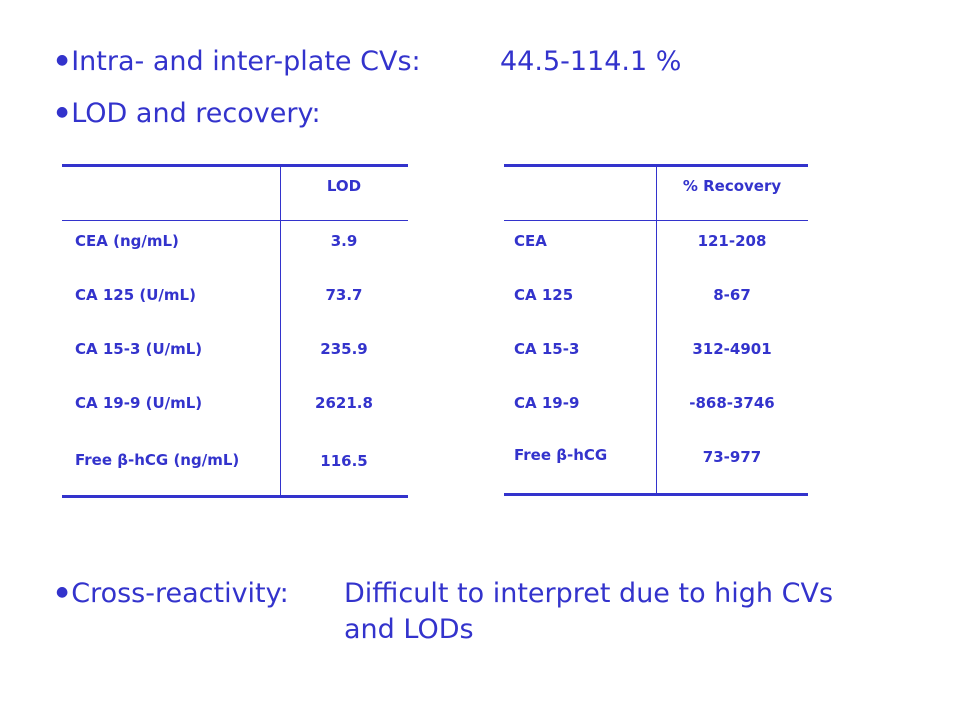 The width and height of the screenshot is (960, 720). I want to click on lod-row-value: 2621.8, so click(344, 403).